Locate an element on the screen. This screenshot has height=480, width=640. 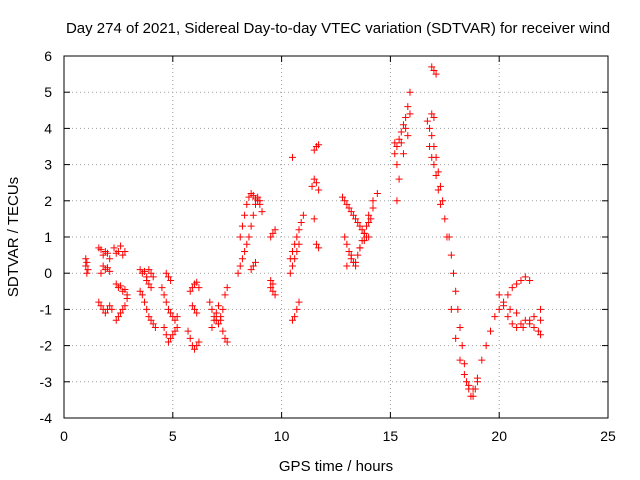
x-tick-label: 5 is located at coordinates (173, 436).